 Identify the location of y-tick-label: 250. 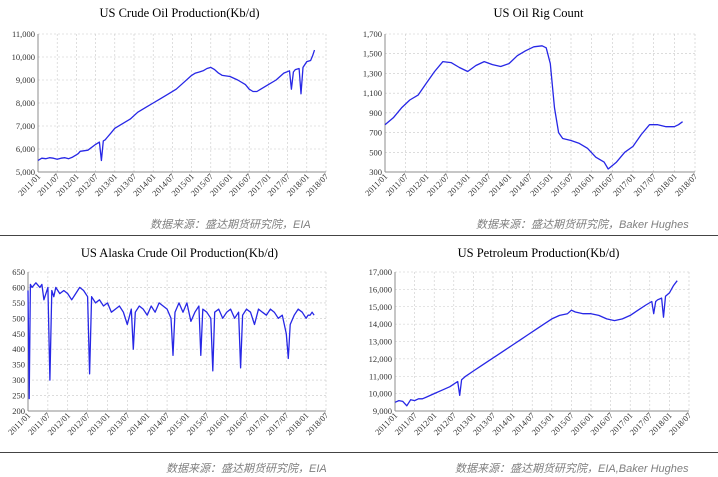
(18, 396).